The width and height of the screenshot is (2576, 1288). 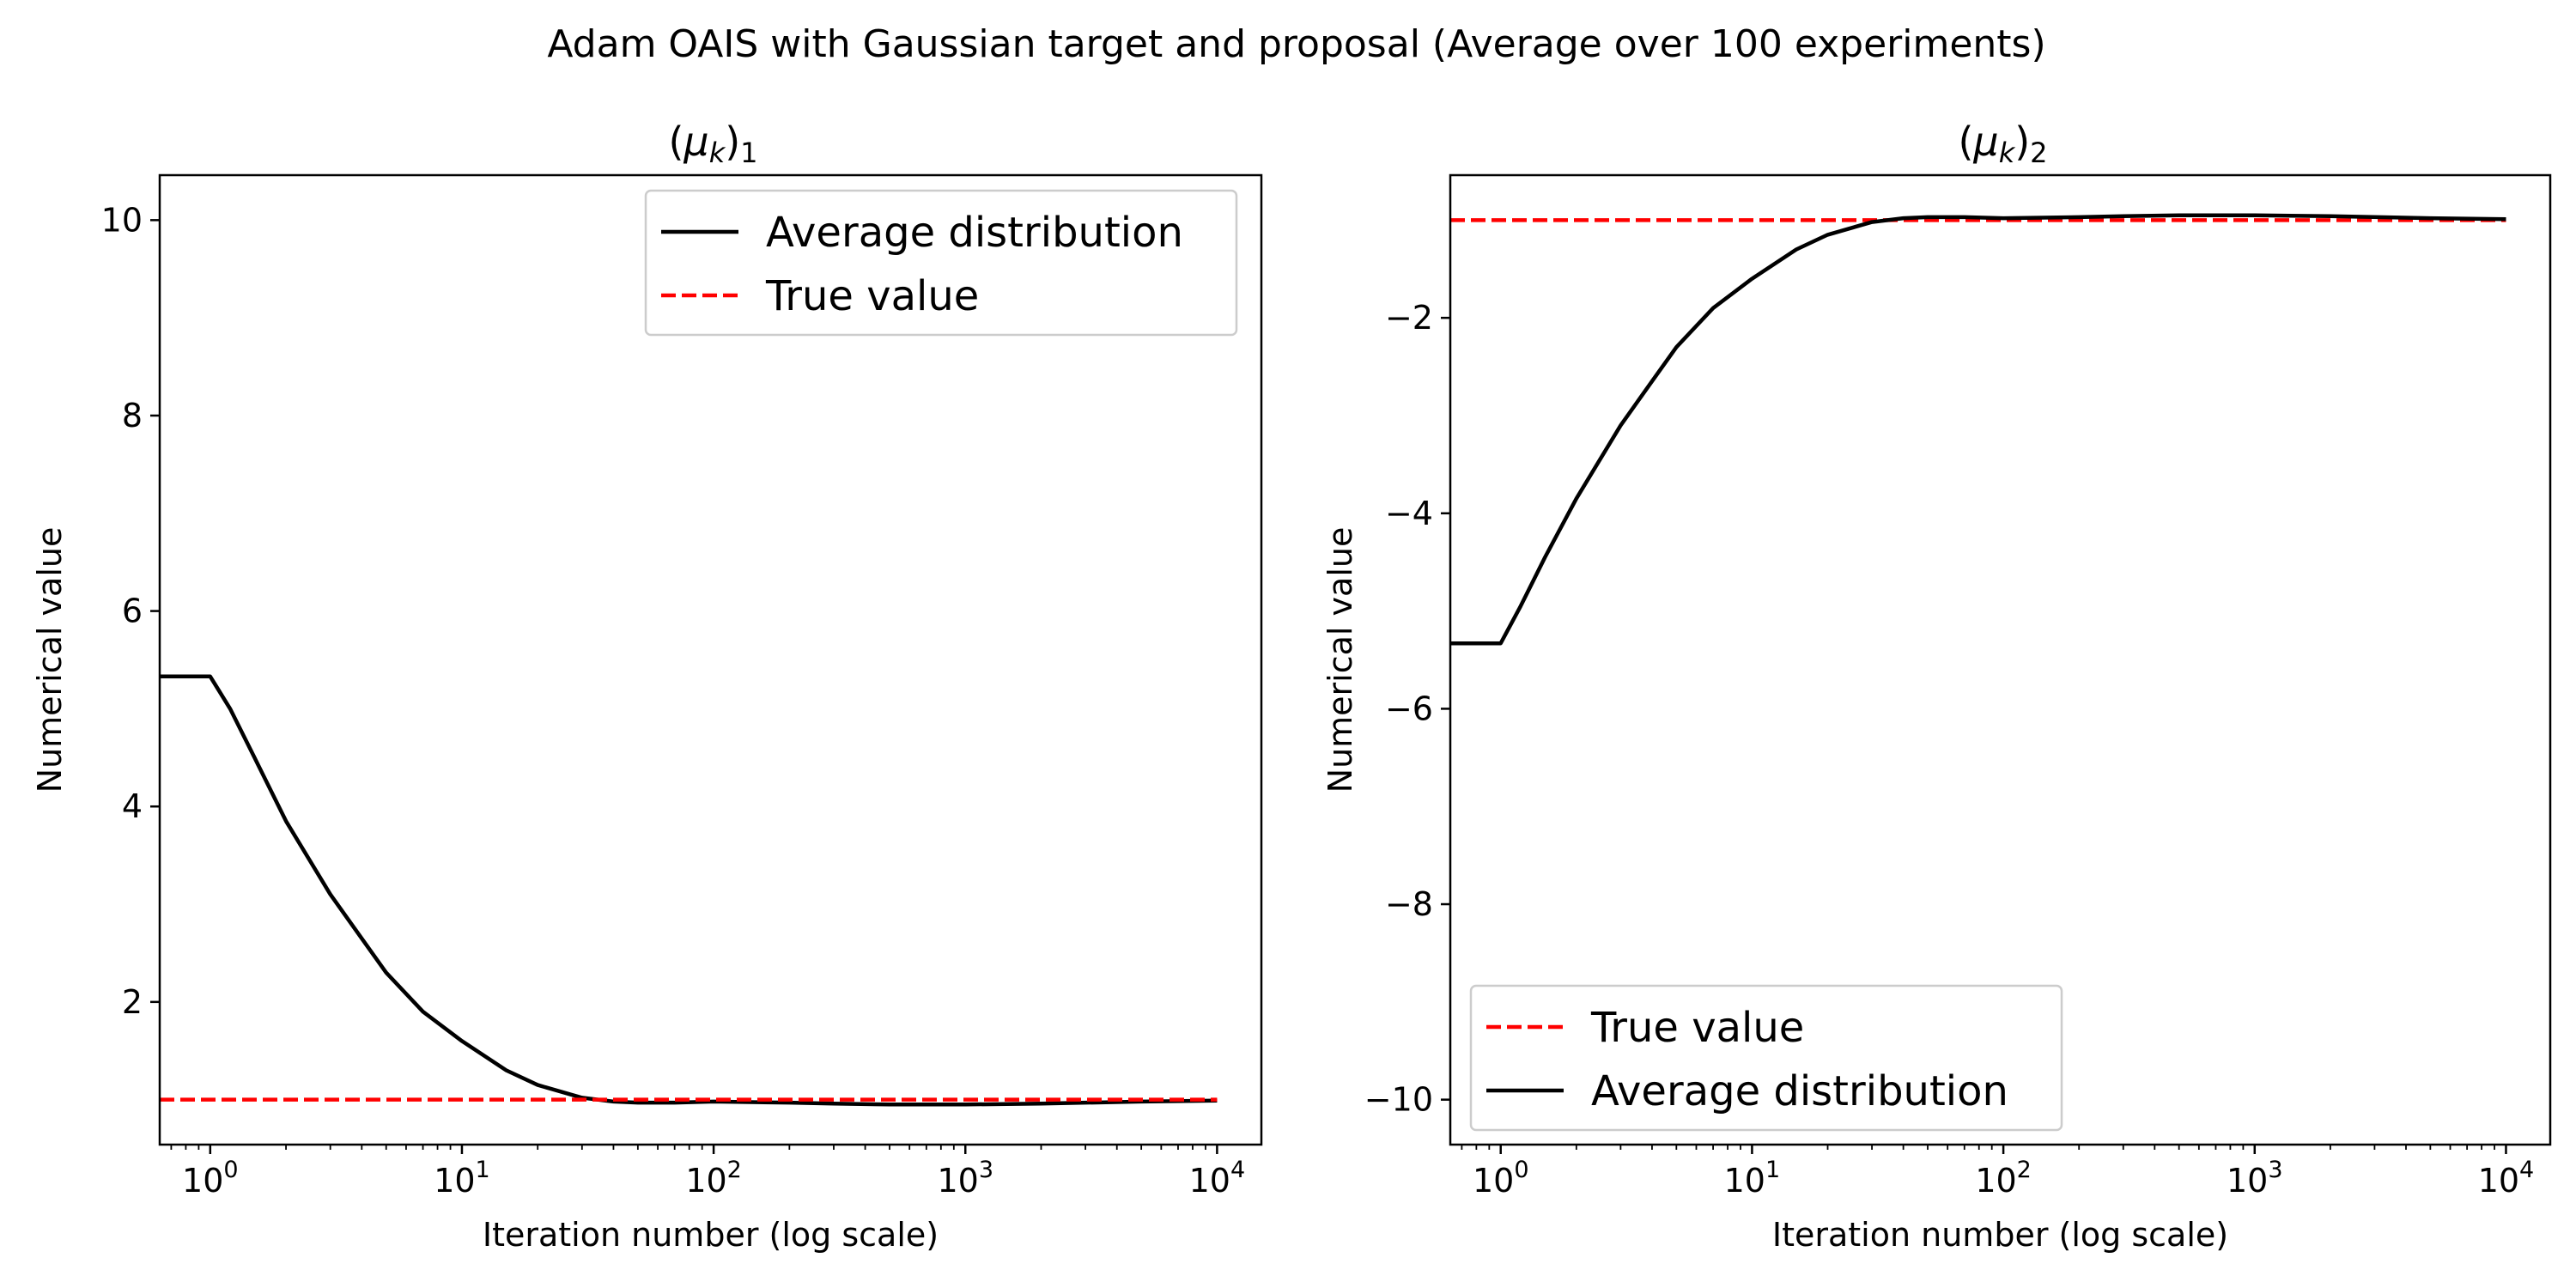 I want to click on panel-title: (μk)2, so click(x=2003, y=143).